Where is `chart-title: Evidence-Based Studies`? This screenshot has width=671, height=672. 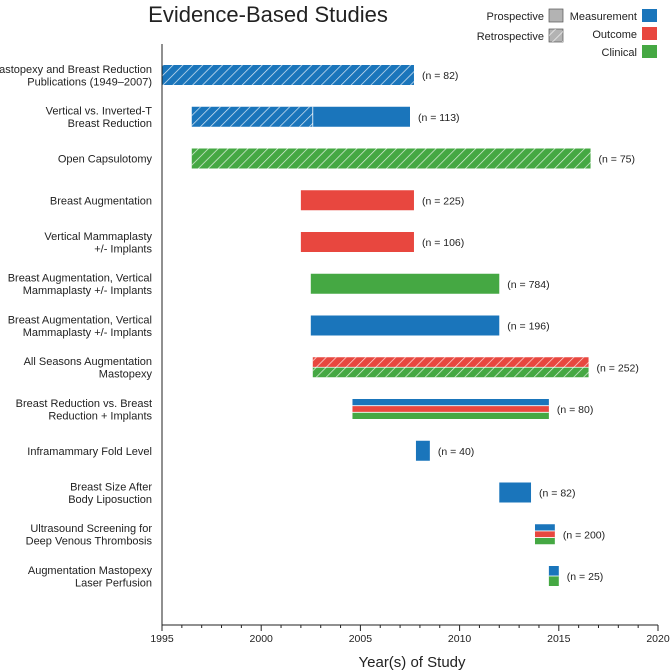
chart-title: Evidence-Based Studies is located at coordinates (268, 14).